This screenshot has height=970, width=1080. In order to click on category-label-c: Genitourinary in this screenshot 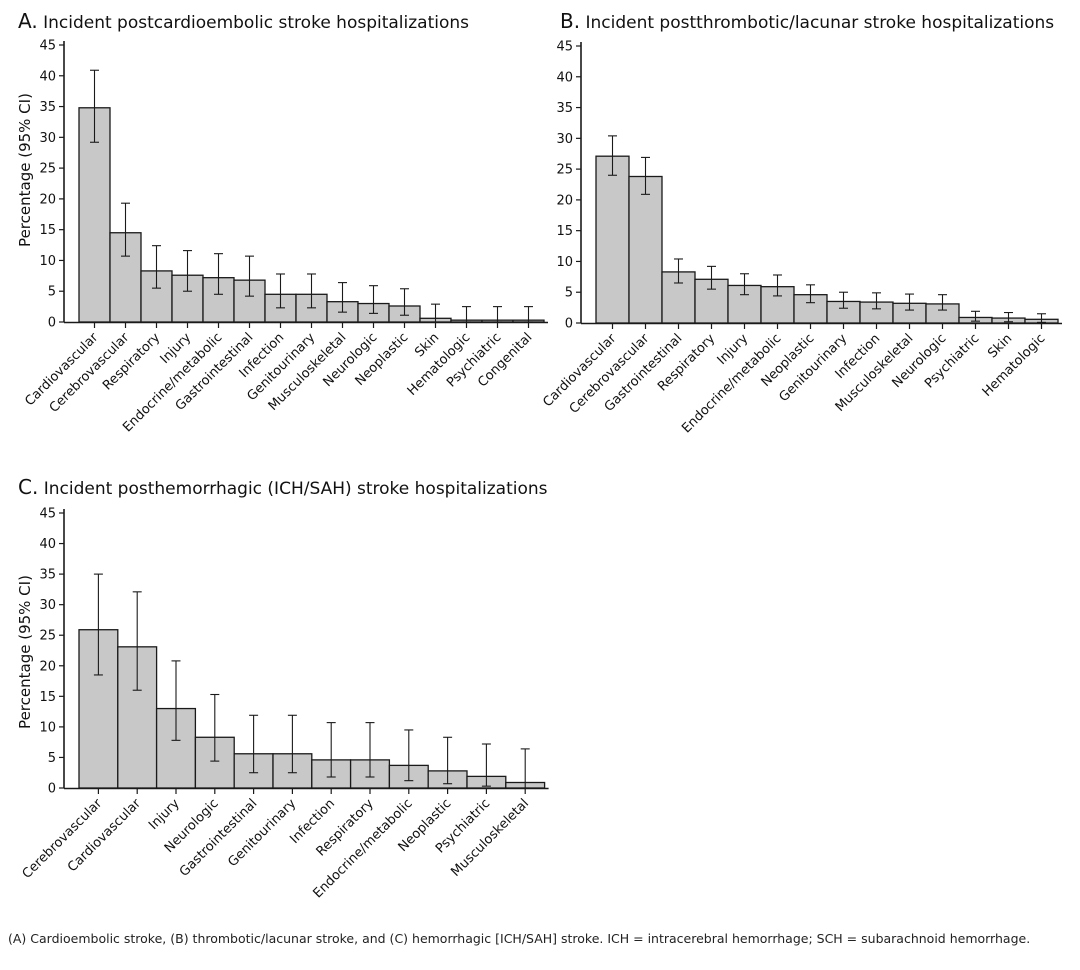, I will do `click(262, 833)`.